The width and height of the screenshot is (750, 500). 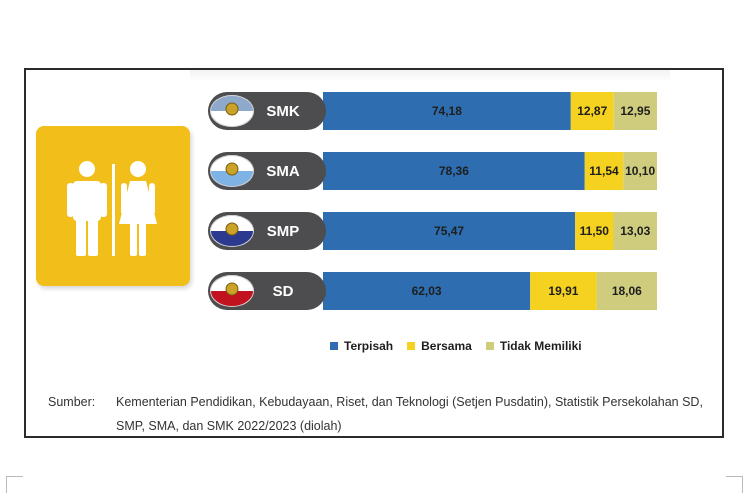 What do you see at coordinates (446, 346) in the screenshot?
I see `legend-label-bersama: Bersama` at bounding box center [446, 346].